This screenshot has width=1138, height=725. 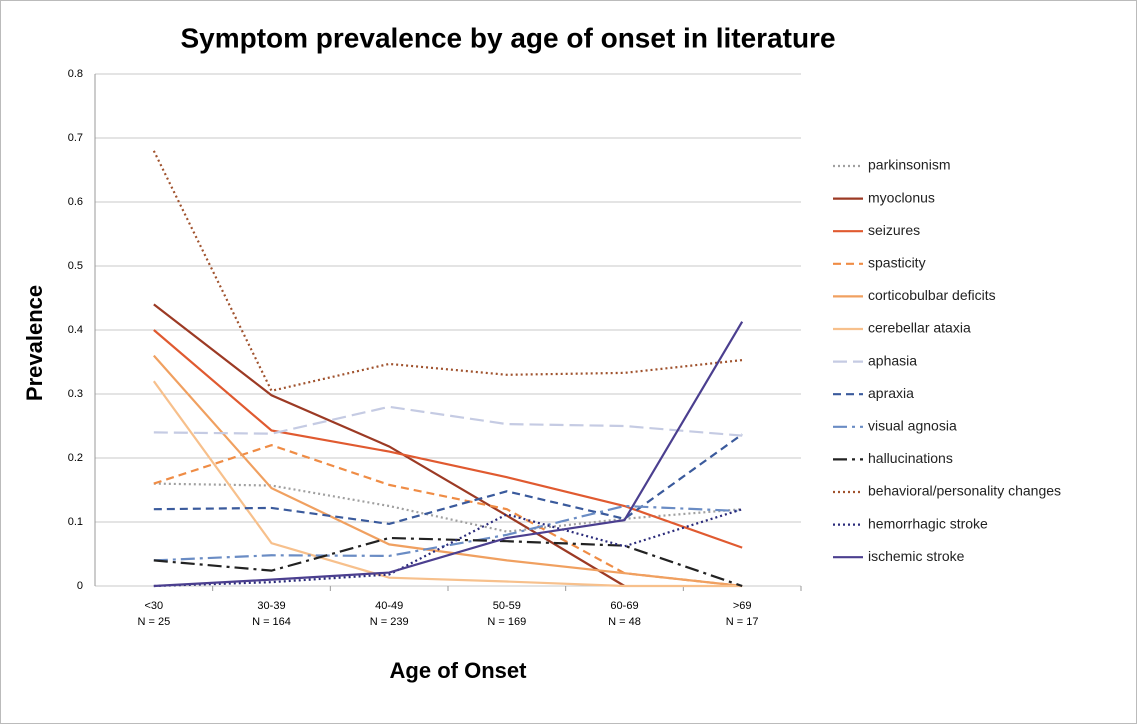 What do you see at coordinates (389, 606) in the screenshot?
I see `x-tick-label: 40-49` at bounding box center [389, 606].